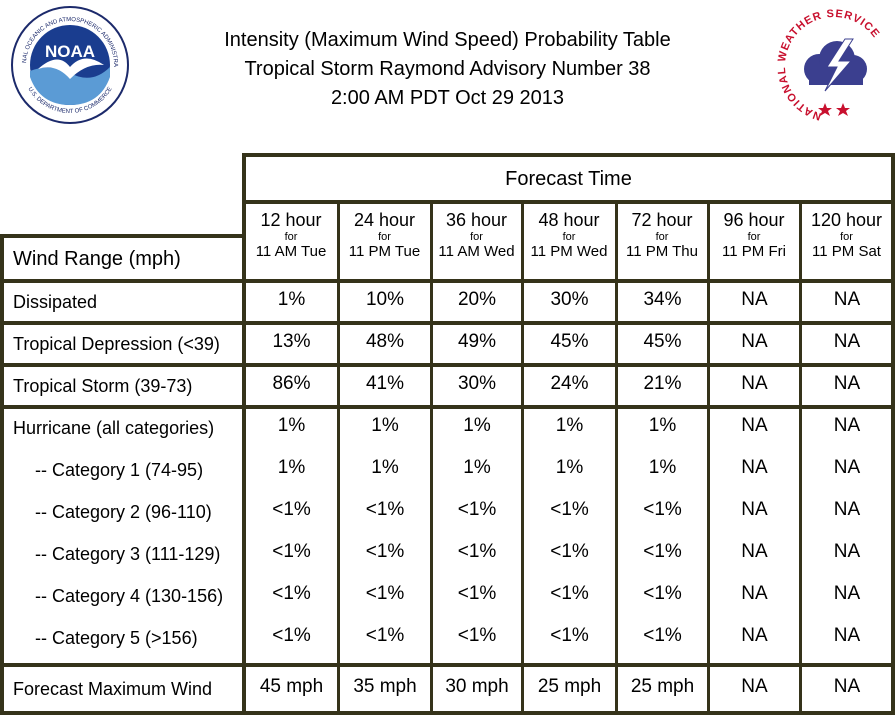 The height and width of the screenshot is (716, 895). What do you see at coordinates (291, 686) in the screenshot?
I see `table-cell: 45 mph` at bounding box center [291, 686].